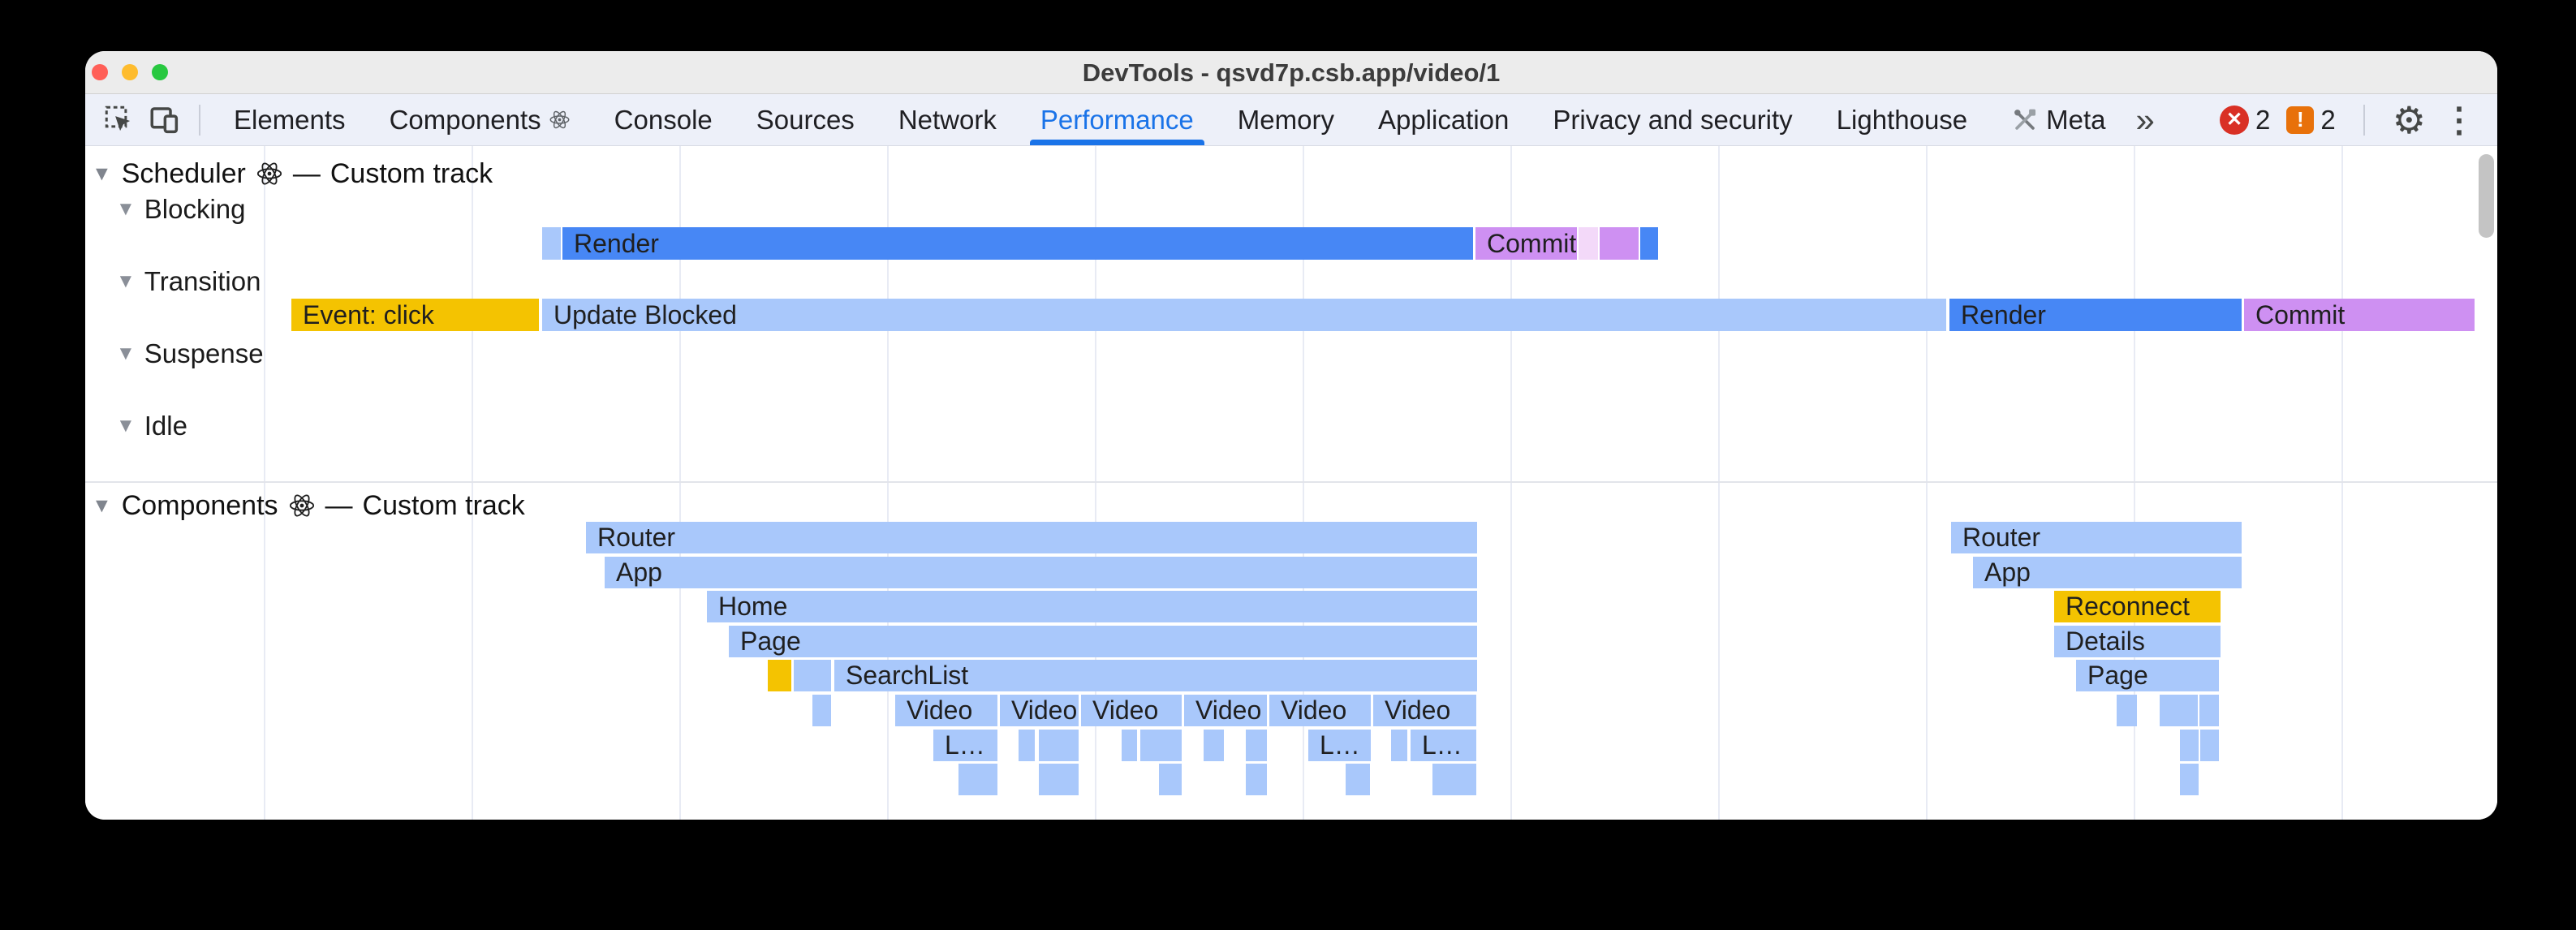  I want to click on vertical-scrollbar, so click(2486, 196).